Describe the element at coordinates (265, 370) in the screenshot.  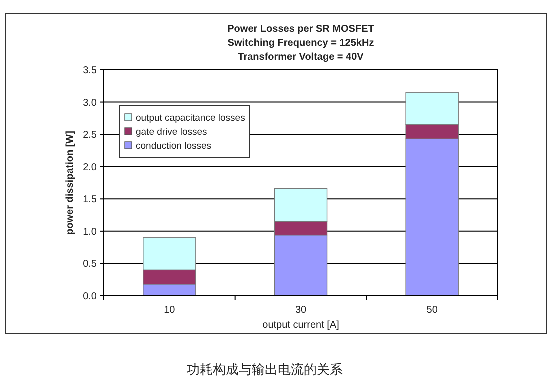
I see `text: 功耗构成与输出电流的关系` at that location.